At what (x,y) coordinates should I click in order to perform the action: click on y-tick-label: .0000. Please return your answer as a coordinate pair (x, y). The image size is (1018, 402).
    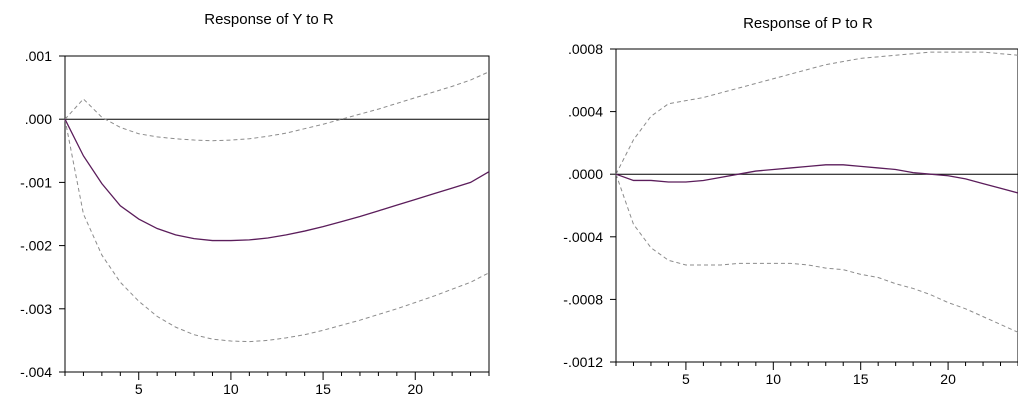
    Looking at the image, I should click on (585, 174).